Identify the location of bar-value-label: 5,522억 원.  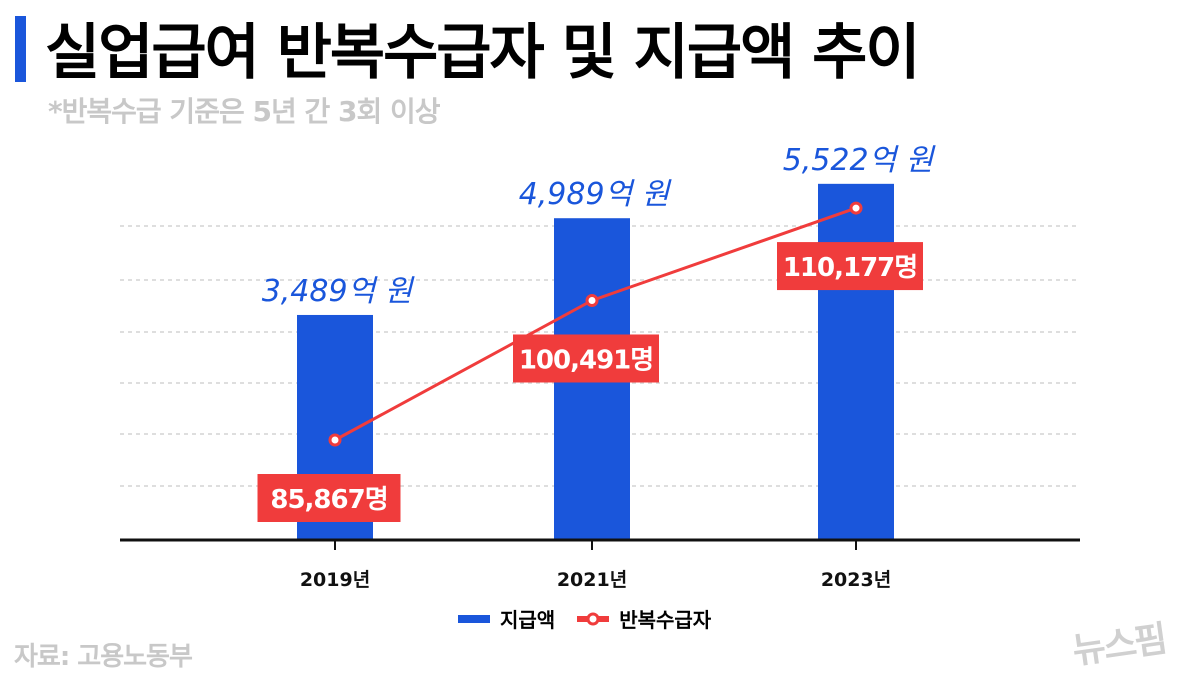
(859, 160).